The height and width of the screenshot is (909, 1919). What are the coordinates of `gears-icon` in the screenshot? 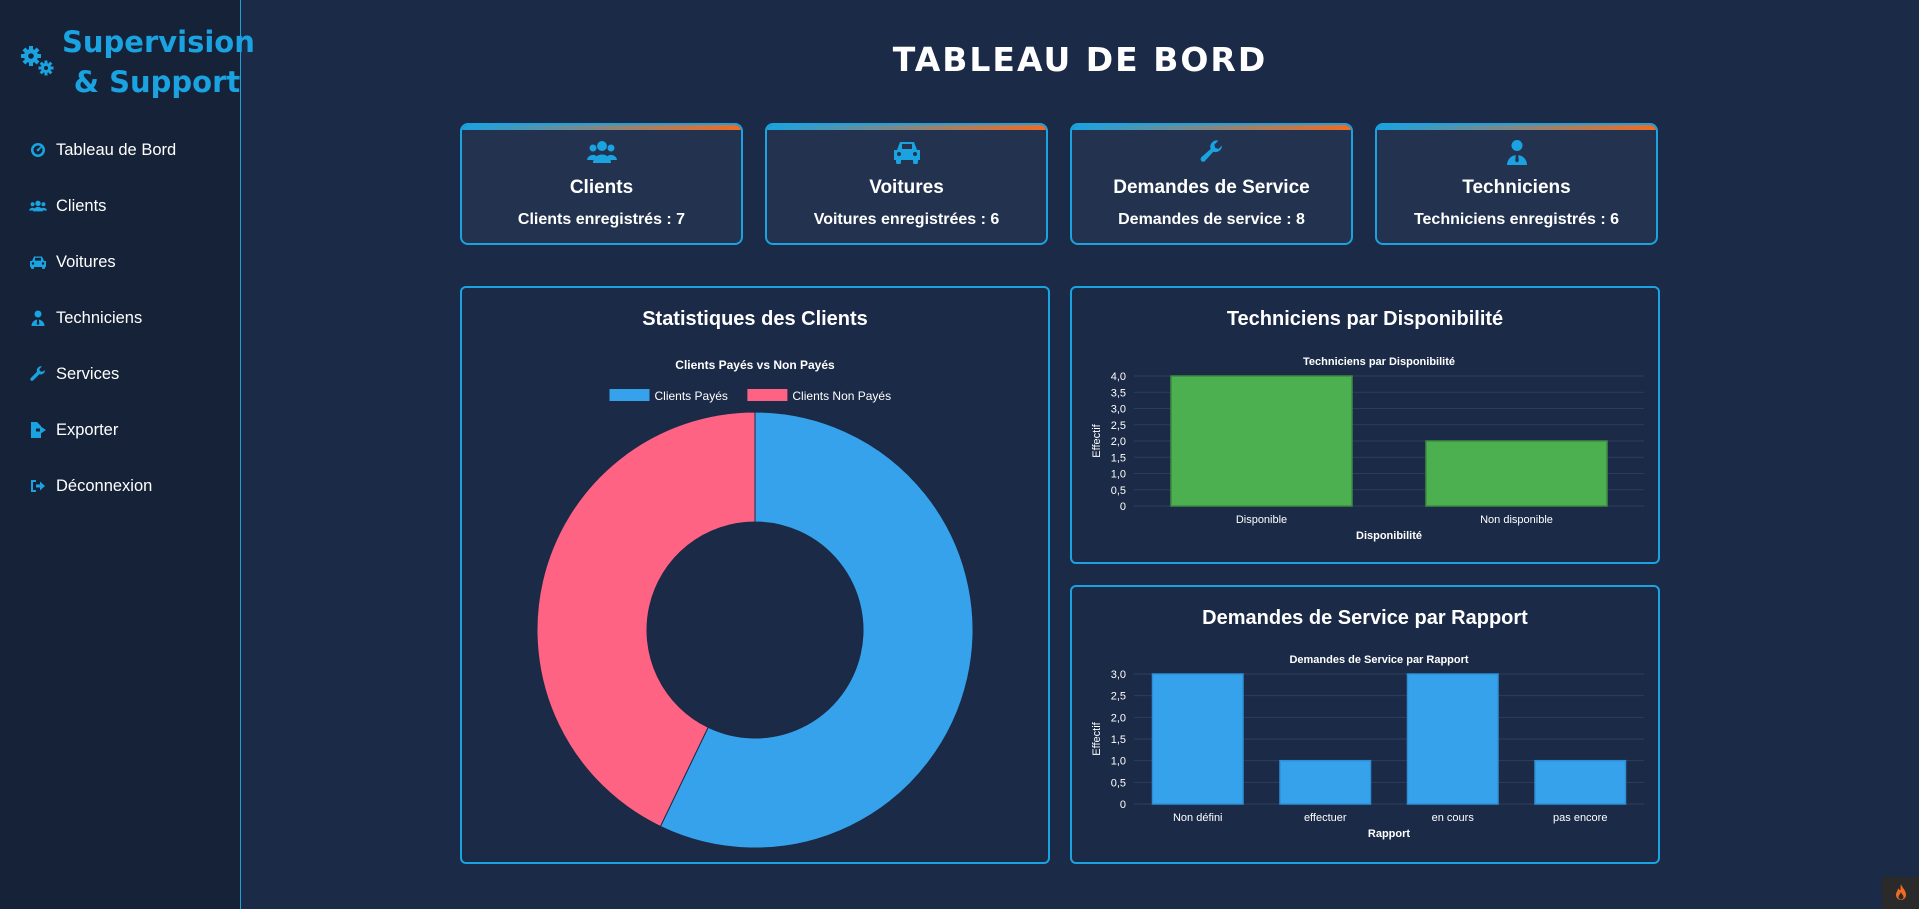 It's located at (37, 61).